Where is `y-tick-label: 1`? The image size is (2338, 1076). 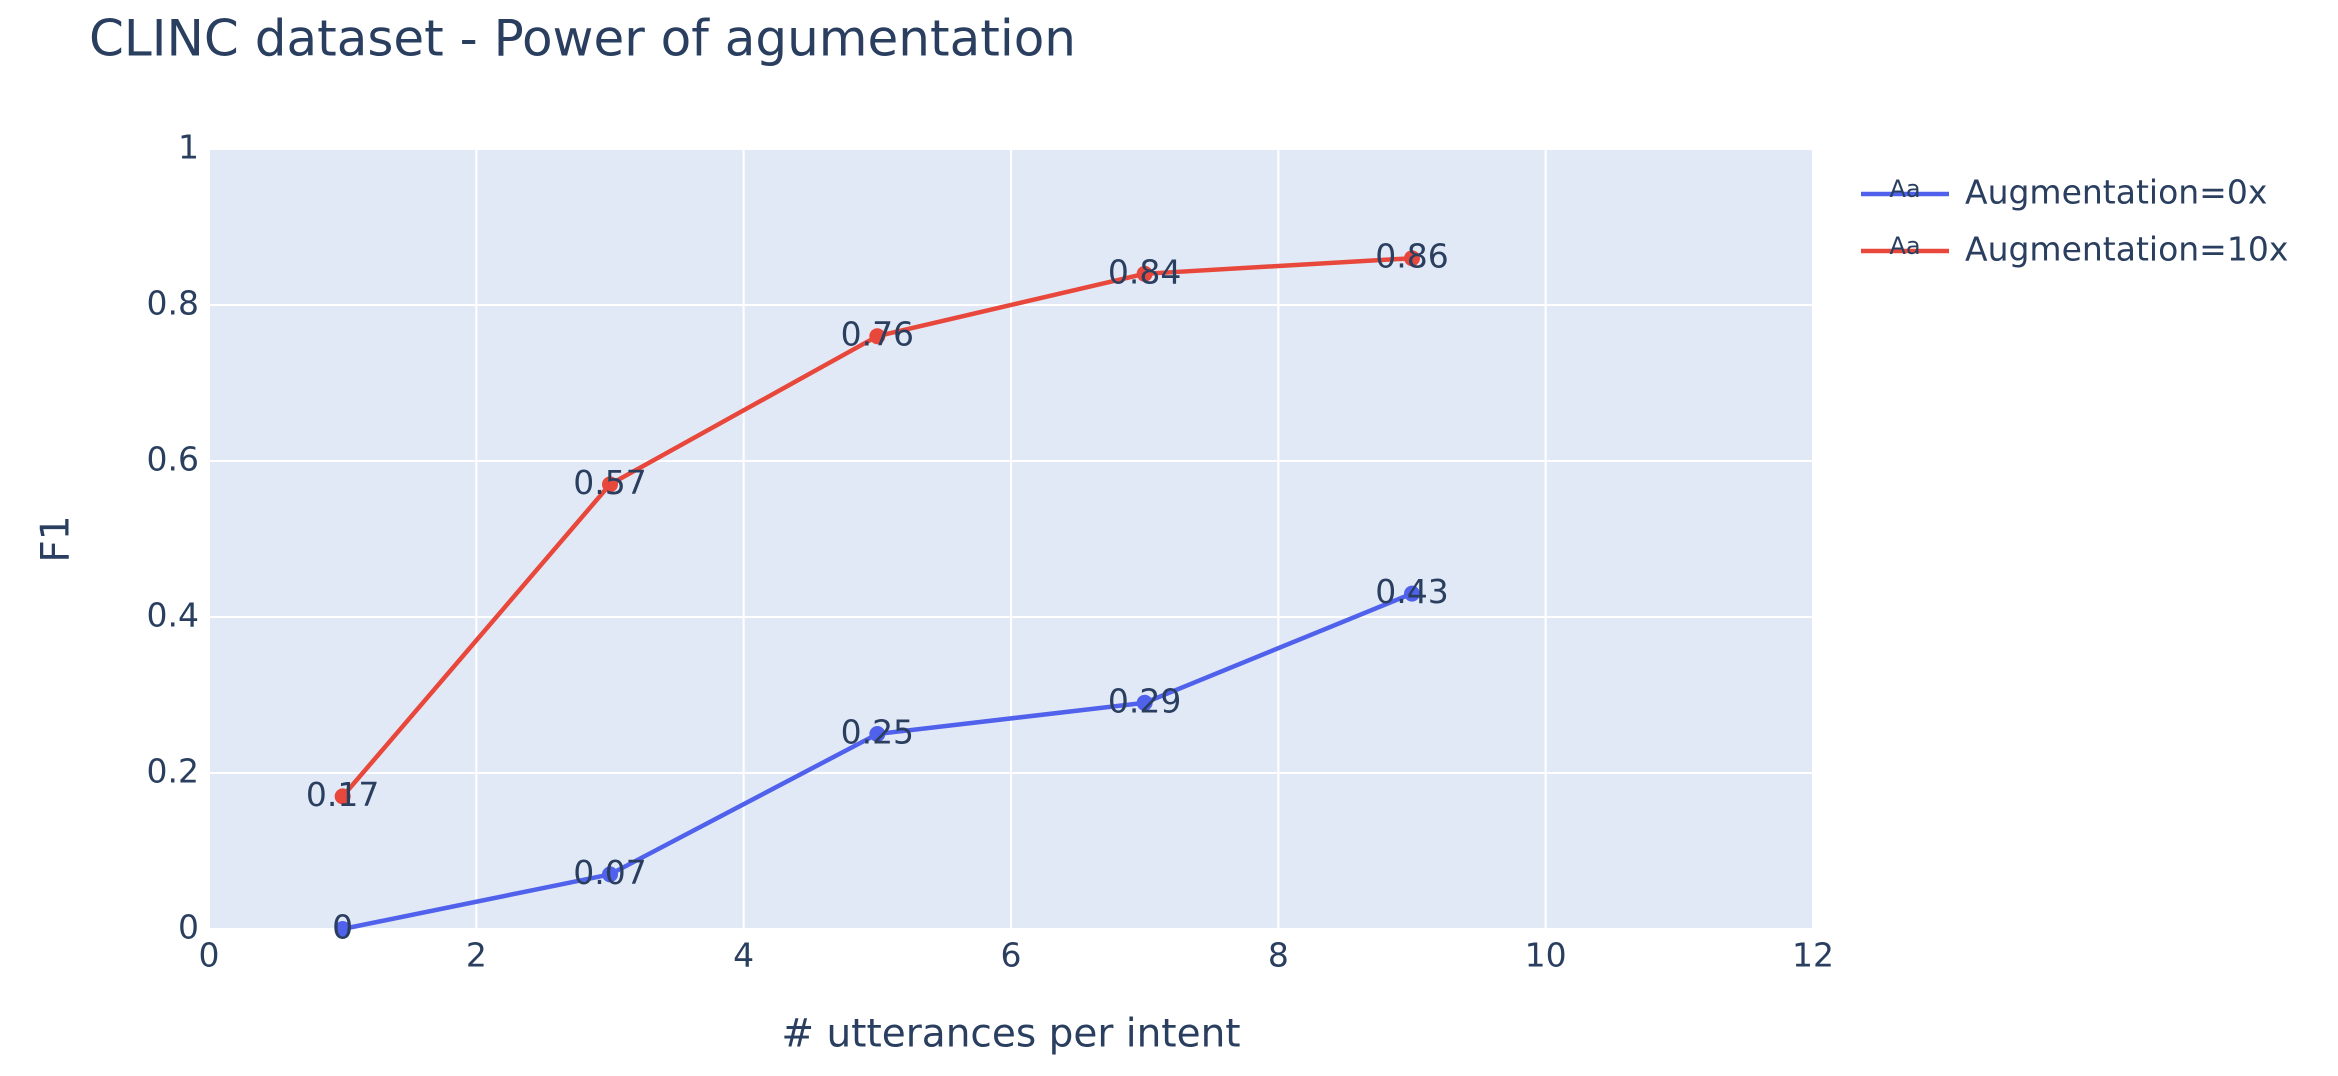 y-tick-label: 1 is located at coordinates (188, 147).